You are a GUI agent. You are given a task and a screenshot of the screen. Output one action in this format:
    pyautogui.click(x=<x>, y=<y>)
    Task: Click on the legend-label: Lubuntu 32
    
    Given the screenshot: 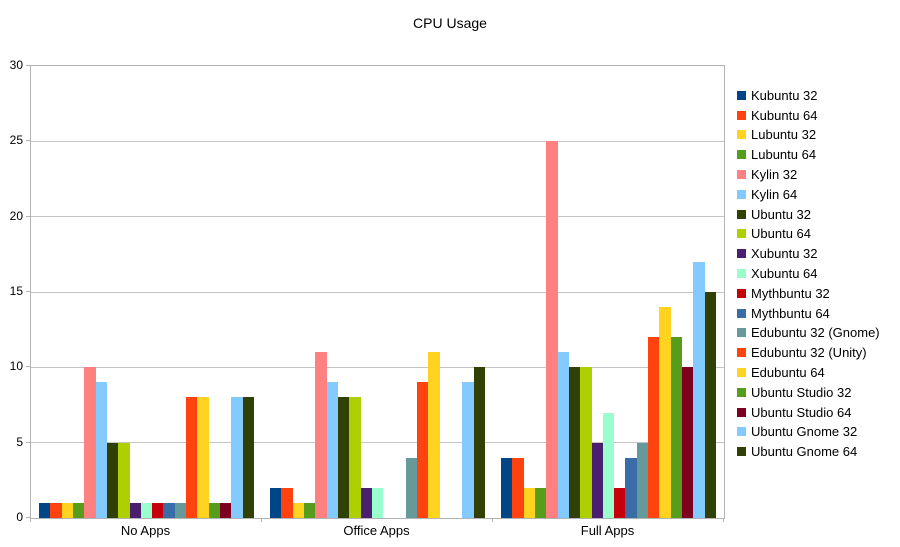 What is the action you would take?
    pyautogui.click(x=784, y=135)
    